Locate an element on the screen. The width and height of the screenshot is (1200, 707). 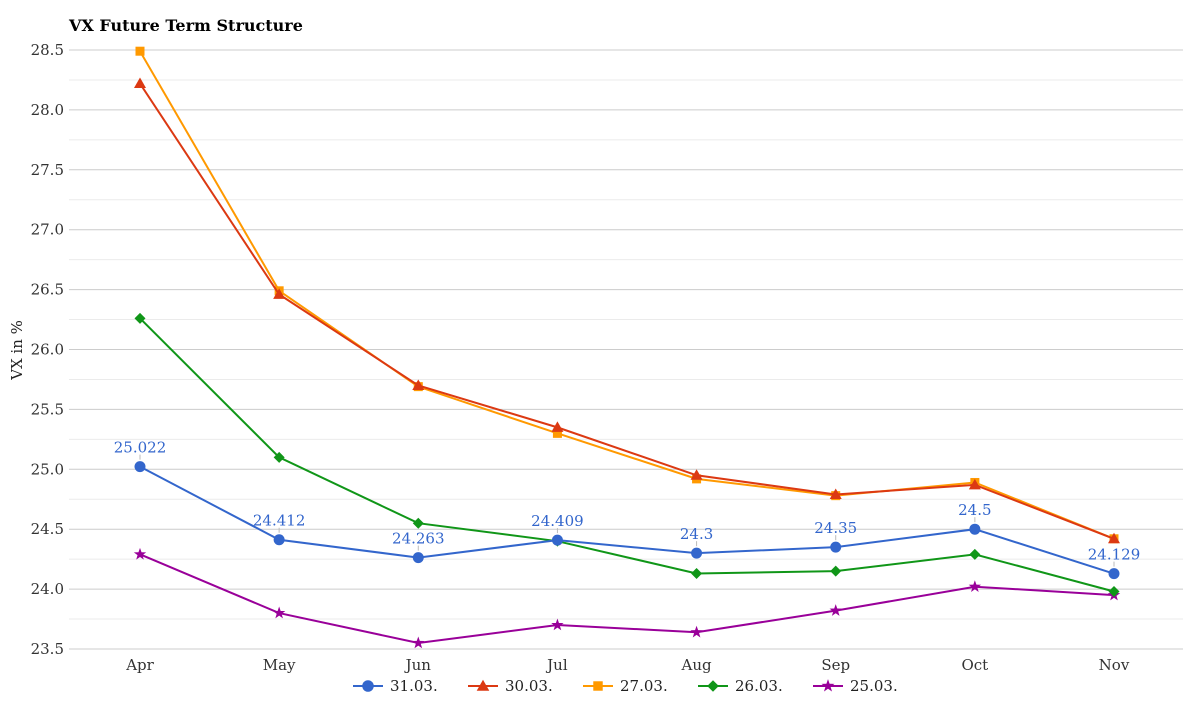
x-tick-label: Aug is located at coordinates (696, 665).